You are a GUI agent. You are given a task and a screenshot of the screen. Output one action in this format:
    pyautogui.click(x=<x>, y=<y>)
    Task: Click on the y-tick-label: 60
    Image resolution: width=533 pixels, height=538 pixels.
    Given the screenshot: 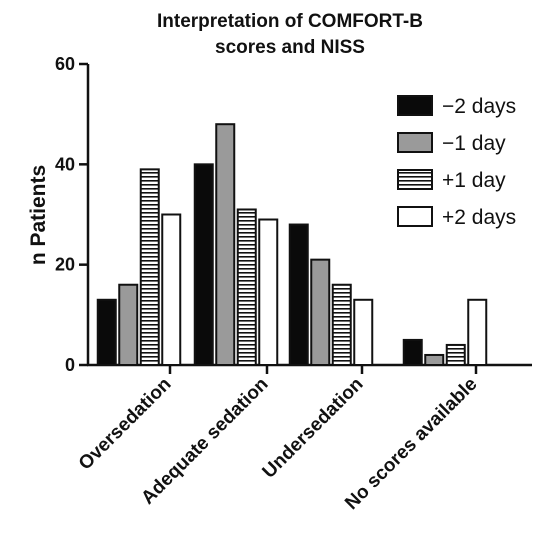 What is the action you would take?
    pyautogui.click(x=65, y=64)
    